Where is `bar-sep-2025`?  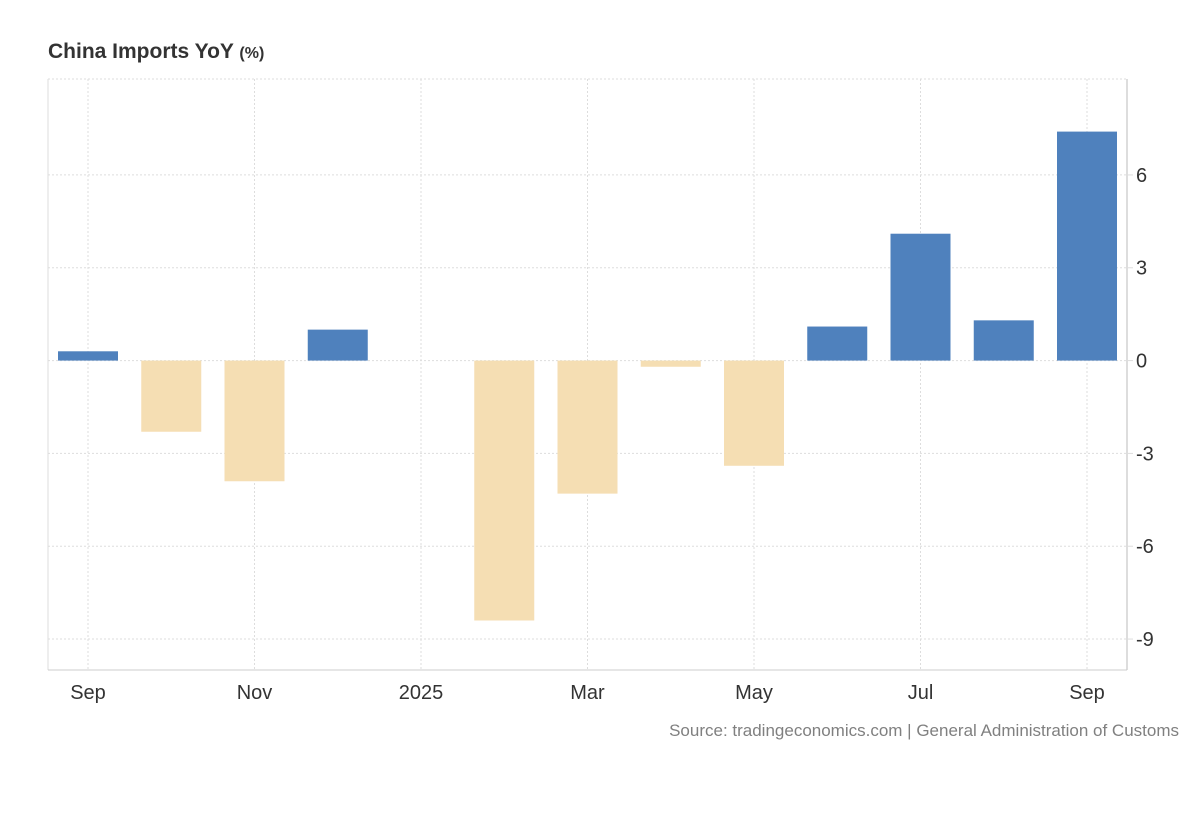
bar-sep-2025 is located at coordinates (1087, 246).